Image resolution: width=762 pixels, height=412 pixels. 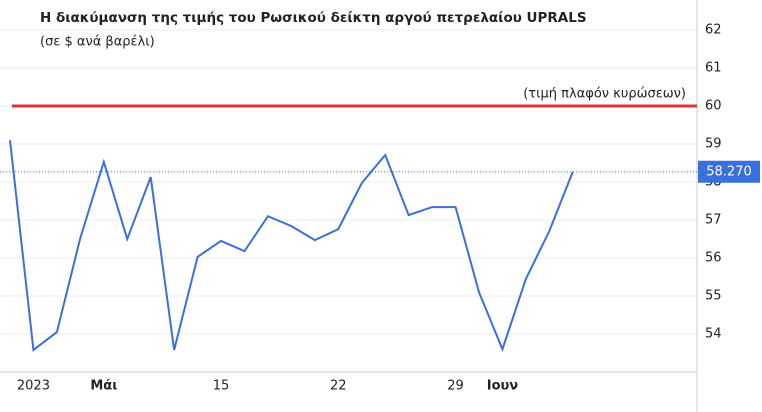 I want to click on x-tick-label: Μάι, so click(x=103, y=386).